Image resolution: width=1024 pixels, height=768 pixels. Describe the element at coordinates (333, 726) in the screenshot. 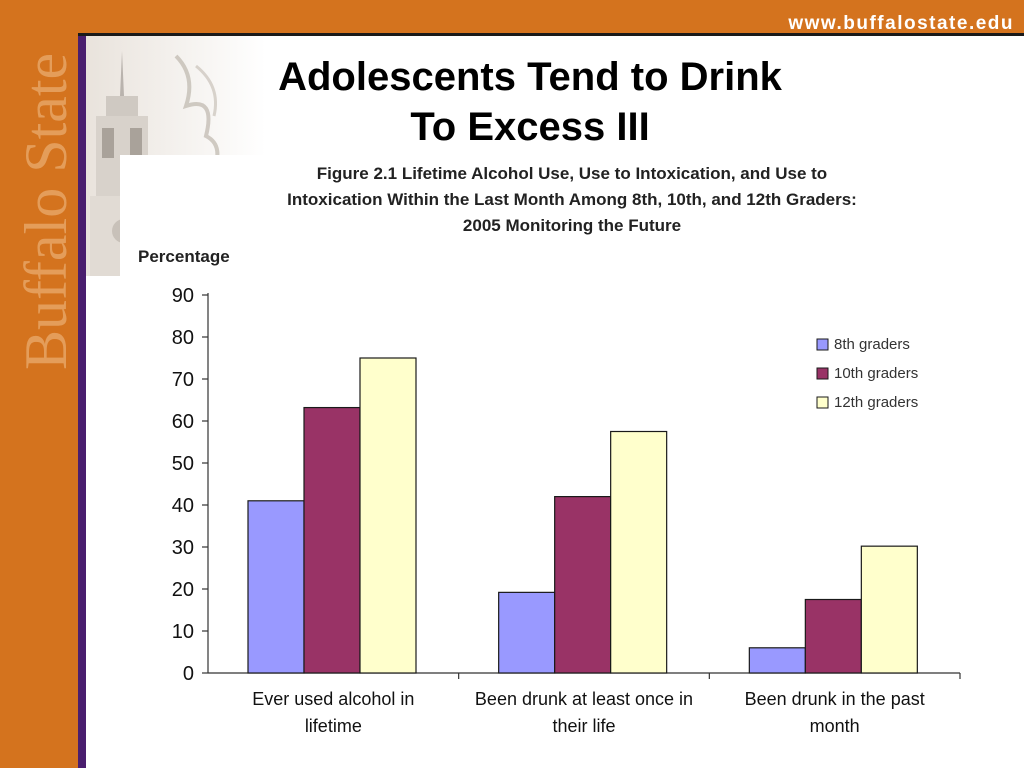

I see `category-label: lifetime` at that location.